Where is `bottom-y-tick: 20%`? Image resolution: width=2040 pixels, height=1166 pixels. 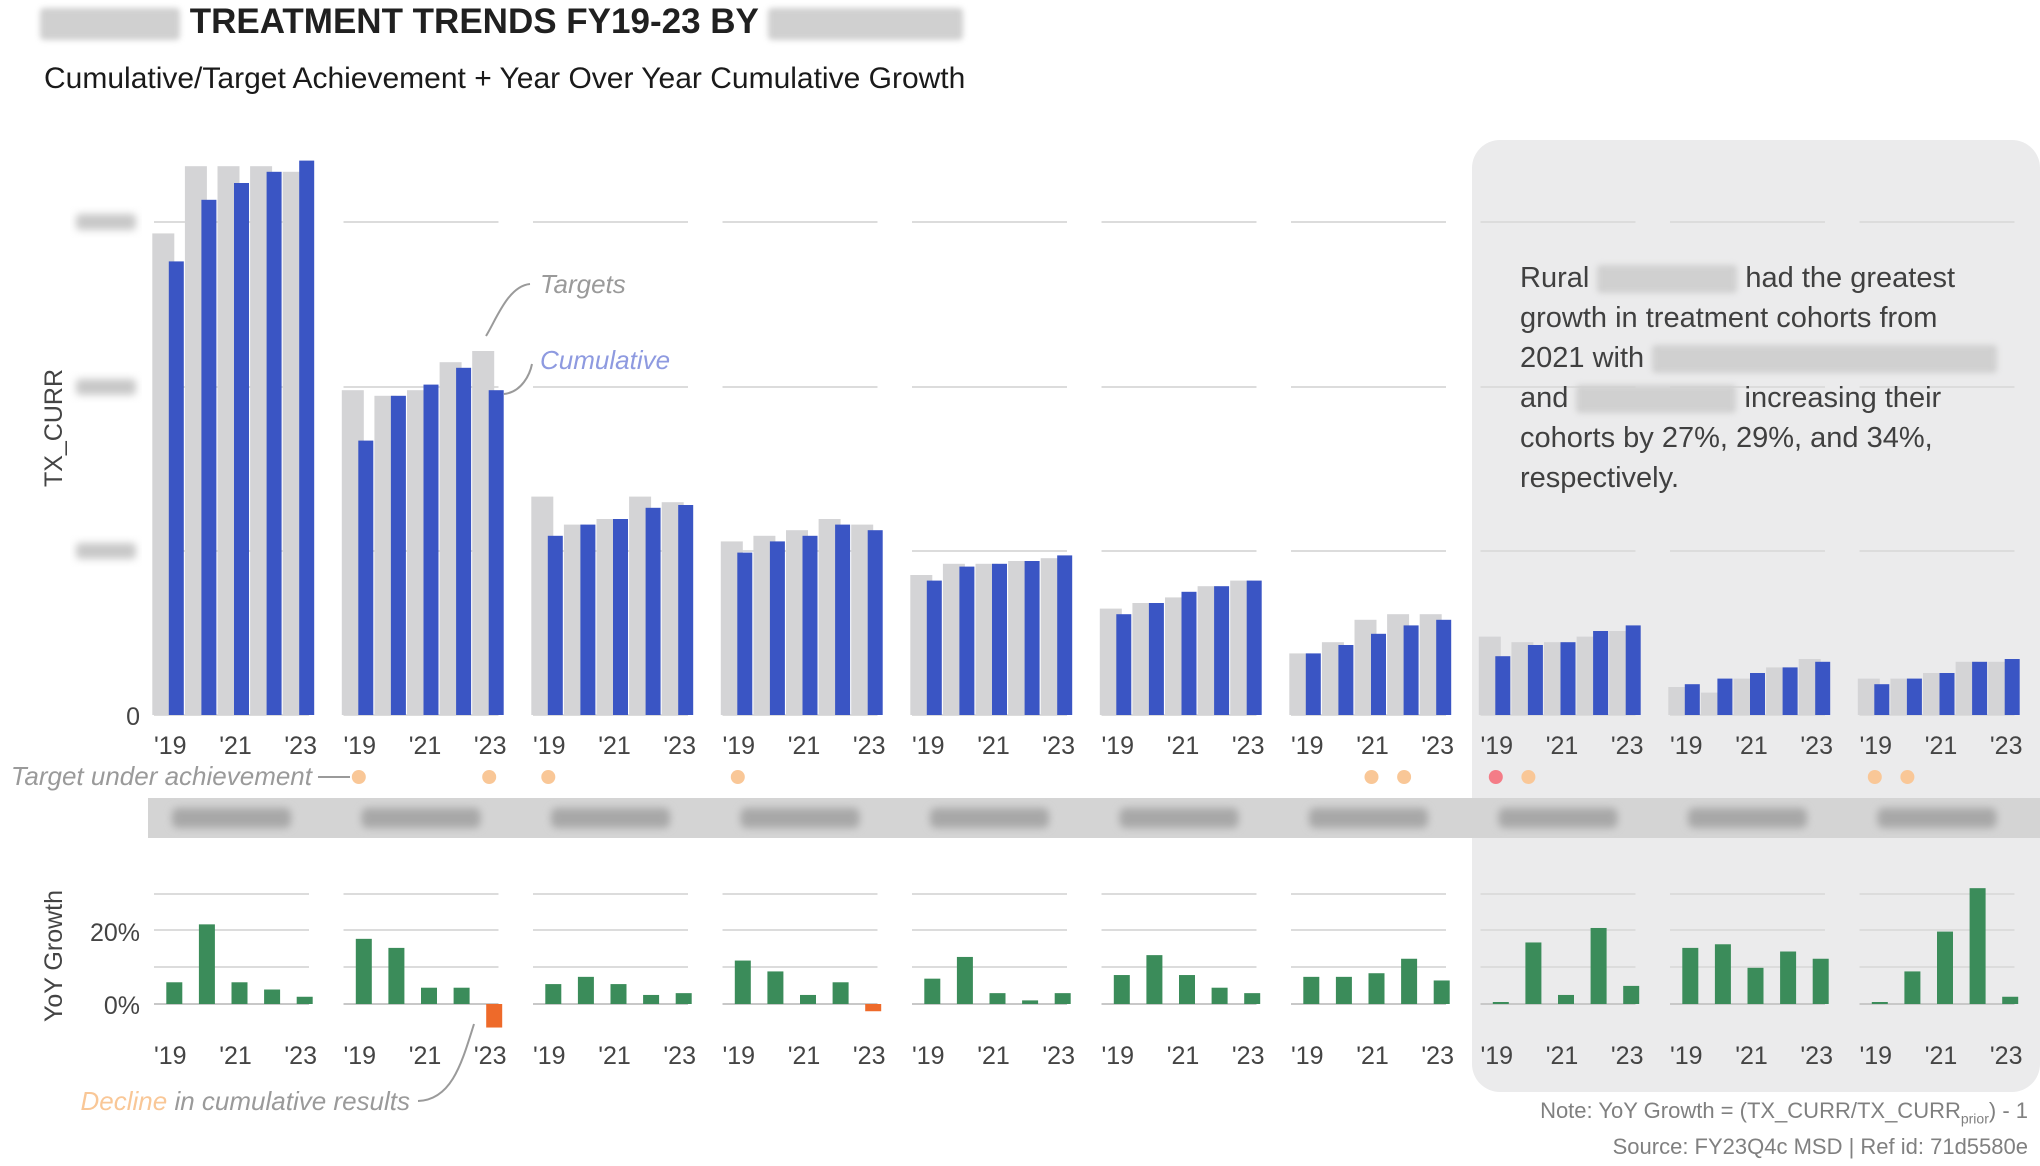
bottom-y-tick: 20% is located at coordinates (115, 933).